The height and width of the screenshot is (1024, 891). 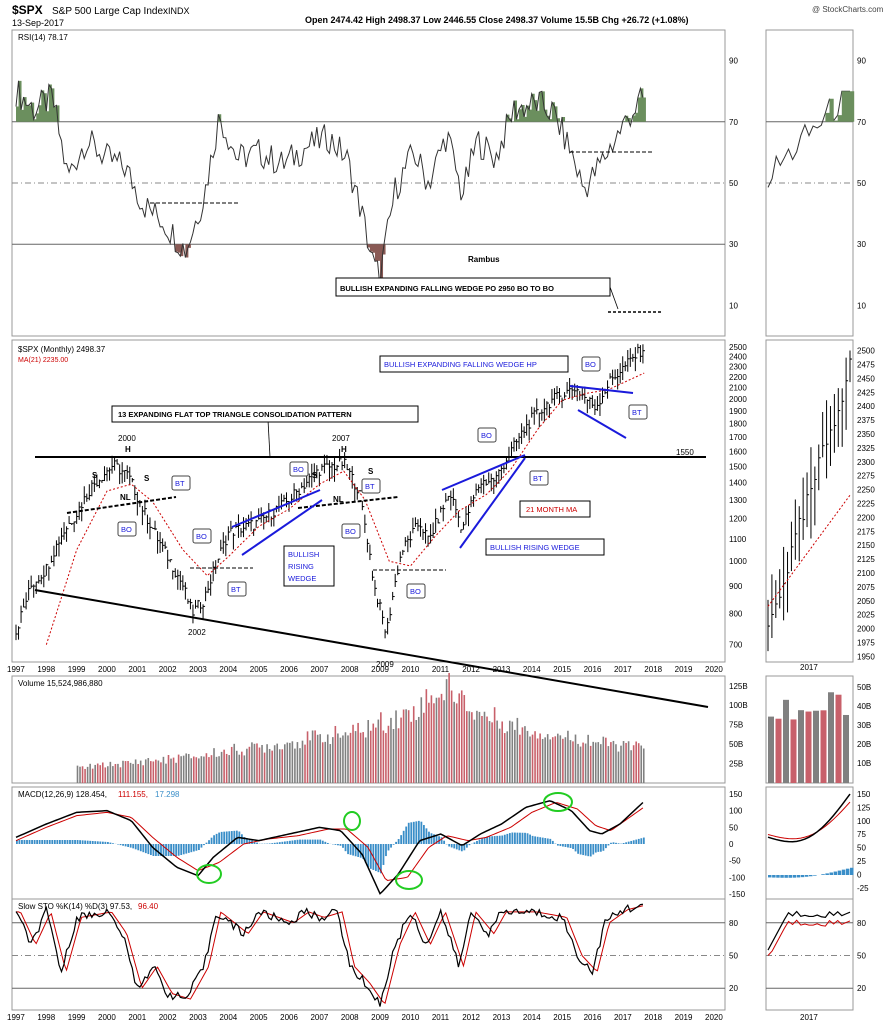 I want to click on sto-inset, so click(x=809, y=933).